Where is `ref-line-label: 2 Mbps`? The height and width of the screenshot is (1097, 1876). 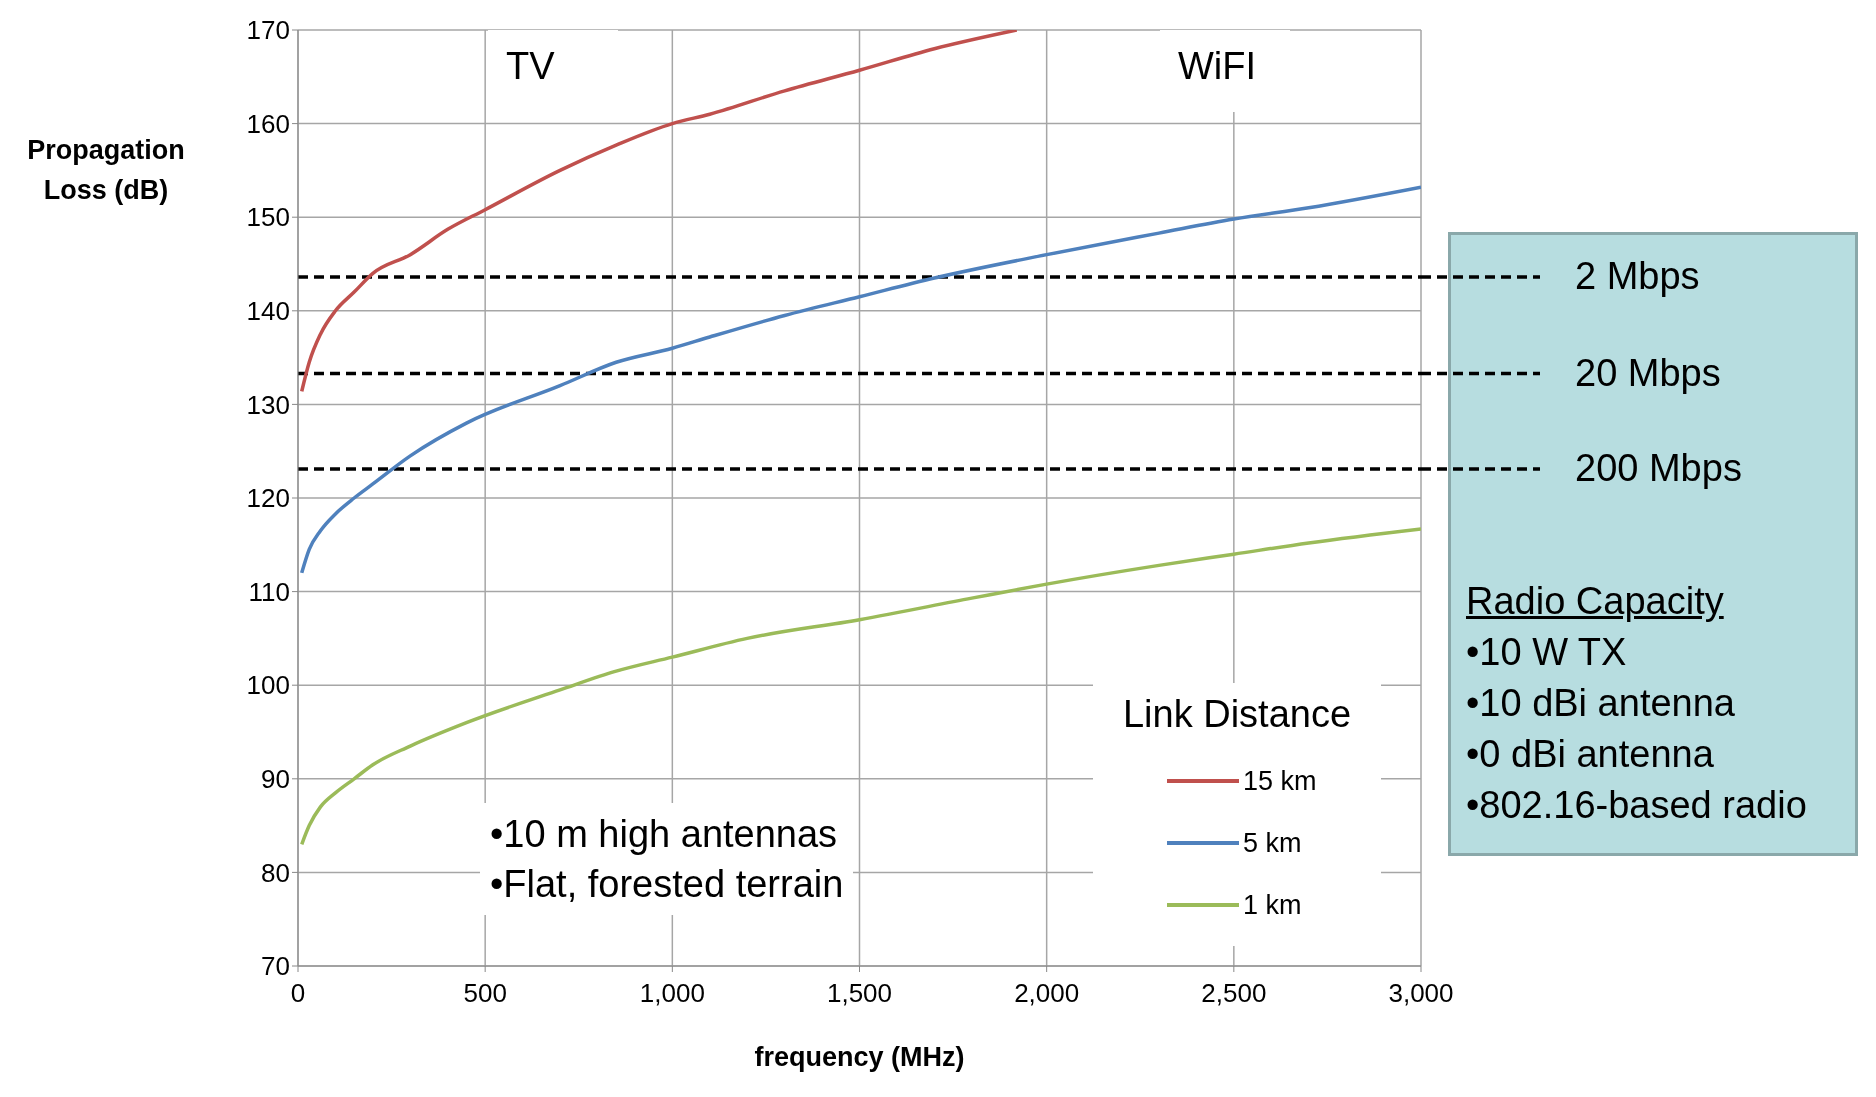 ref-line-label: 2 Mbps is located at coordinates (1637, 276).